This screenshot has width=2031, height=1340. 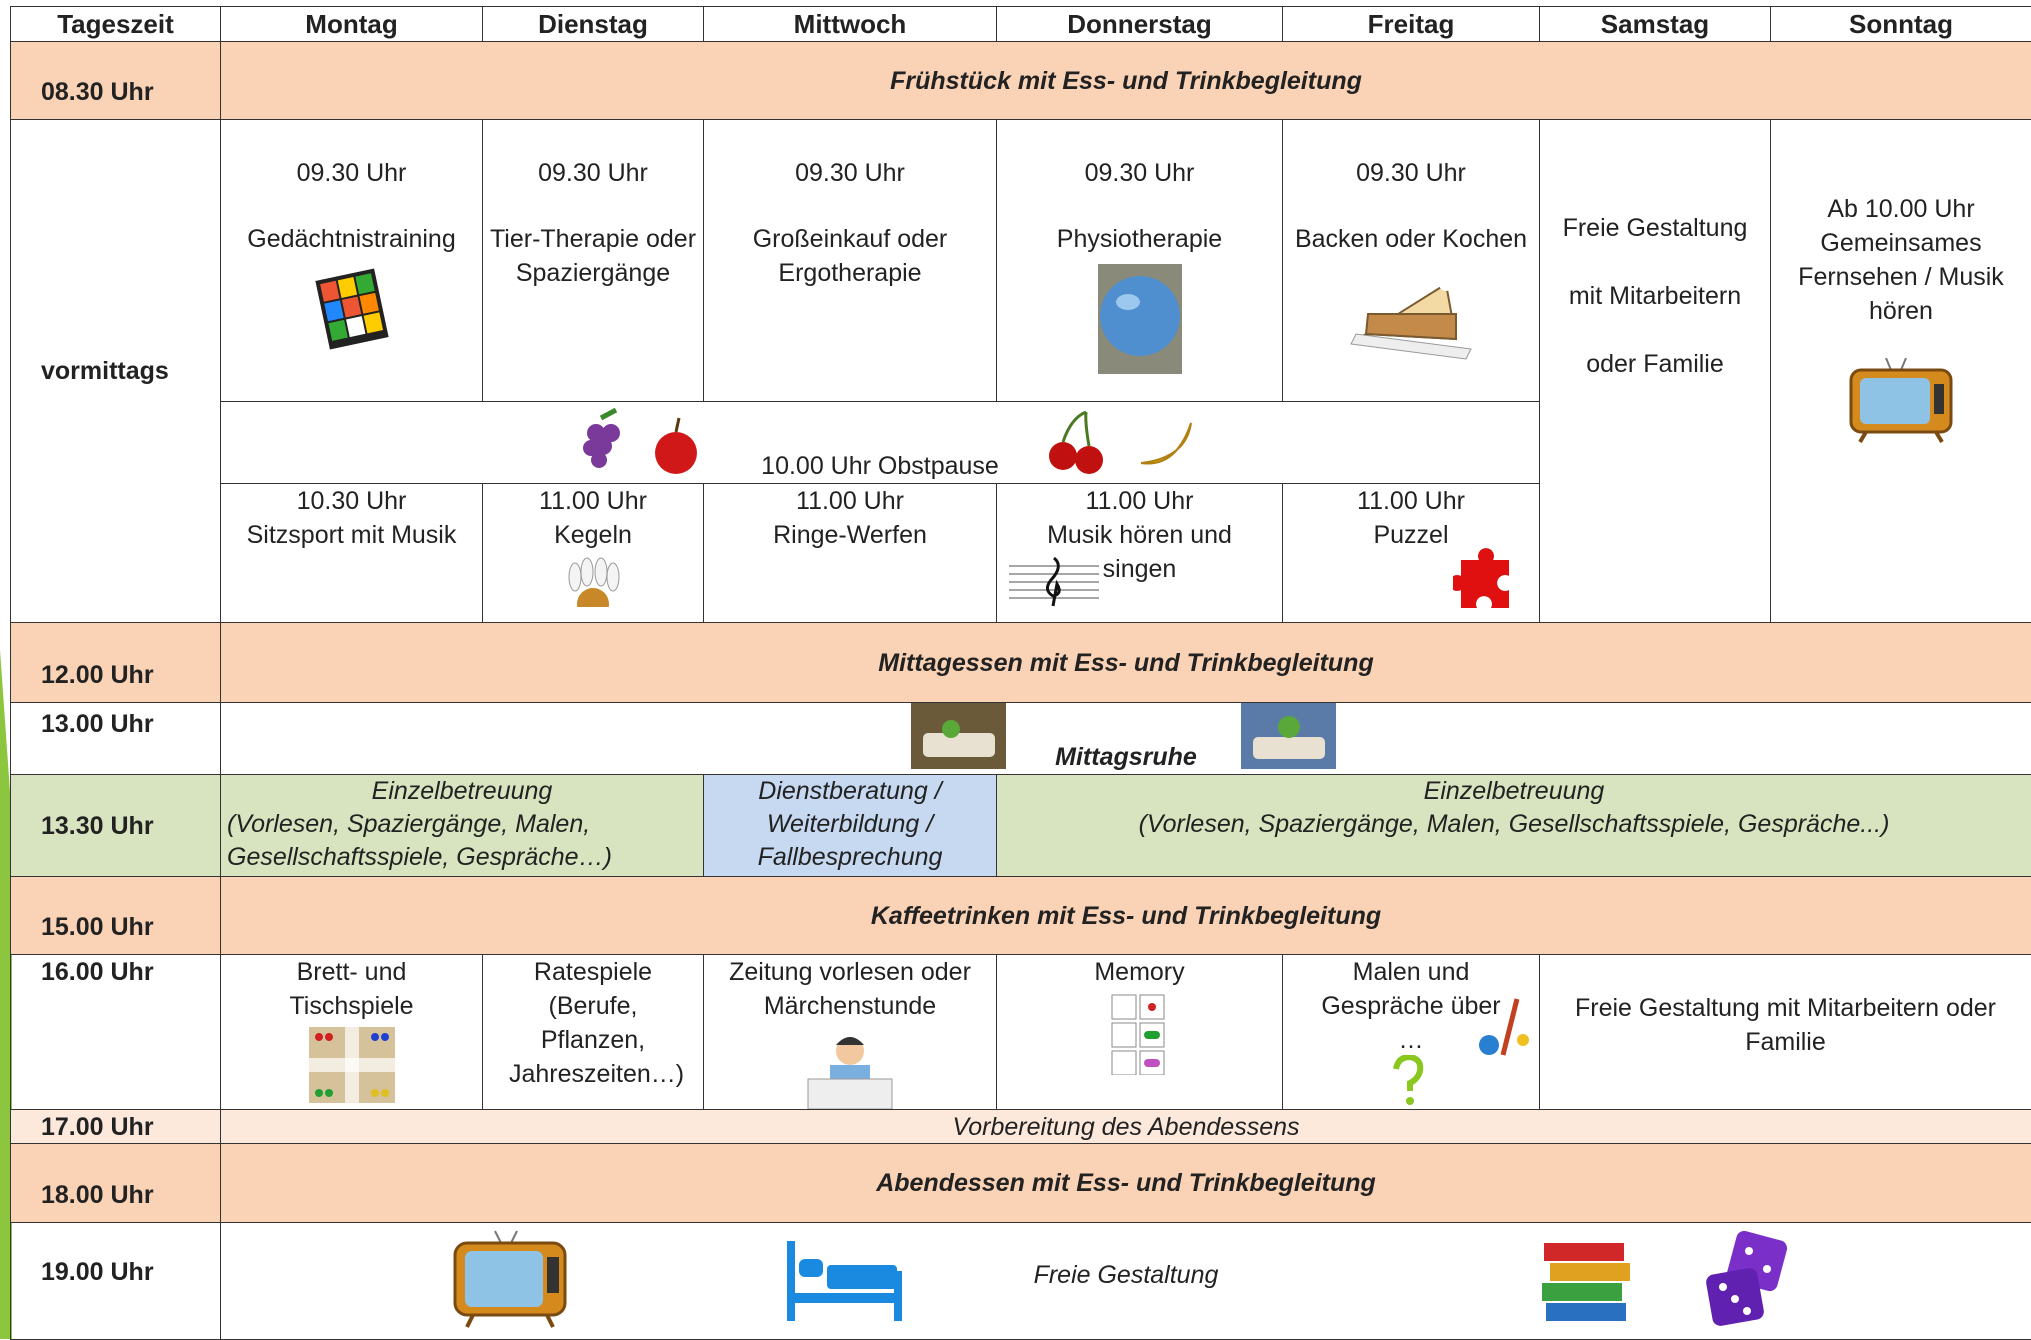 What do you see at coordinates (1126, 739) in the screenshot?
I see `rest-cell: Mittagsruhe` at bounding box center [1126, 739].